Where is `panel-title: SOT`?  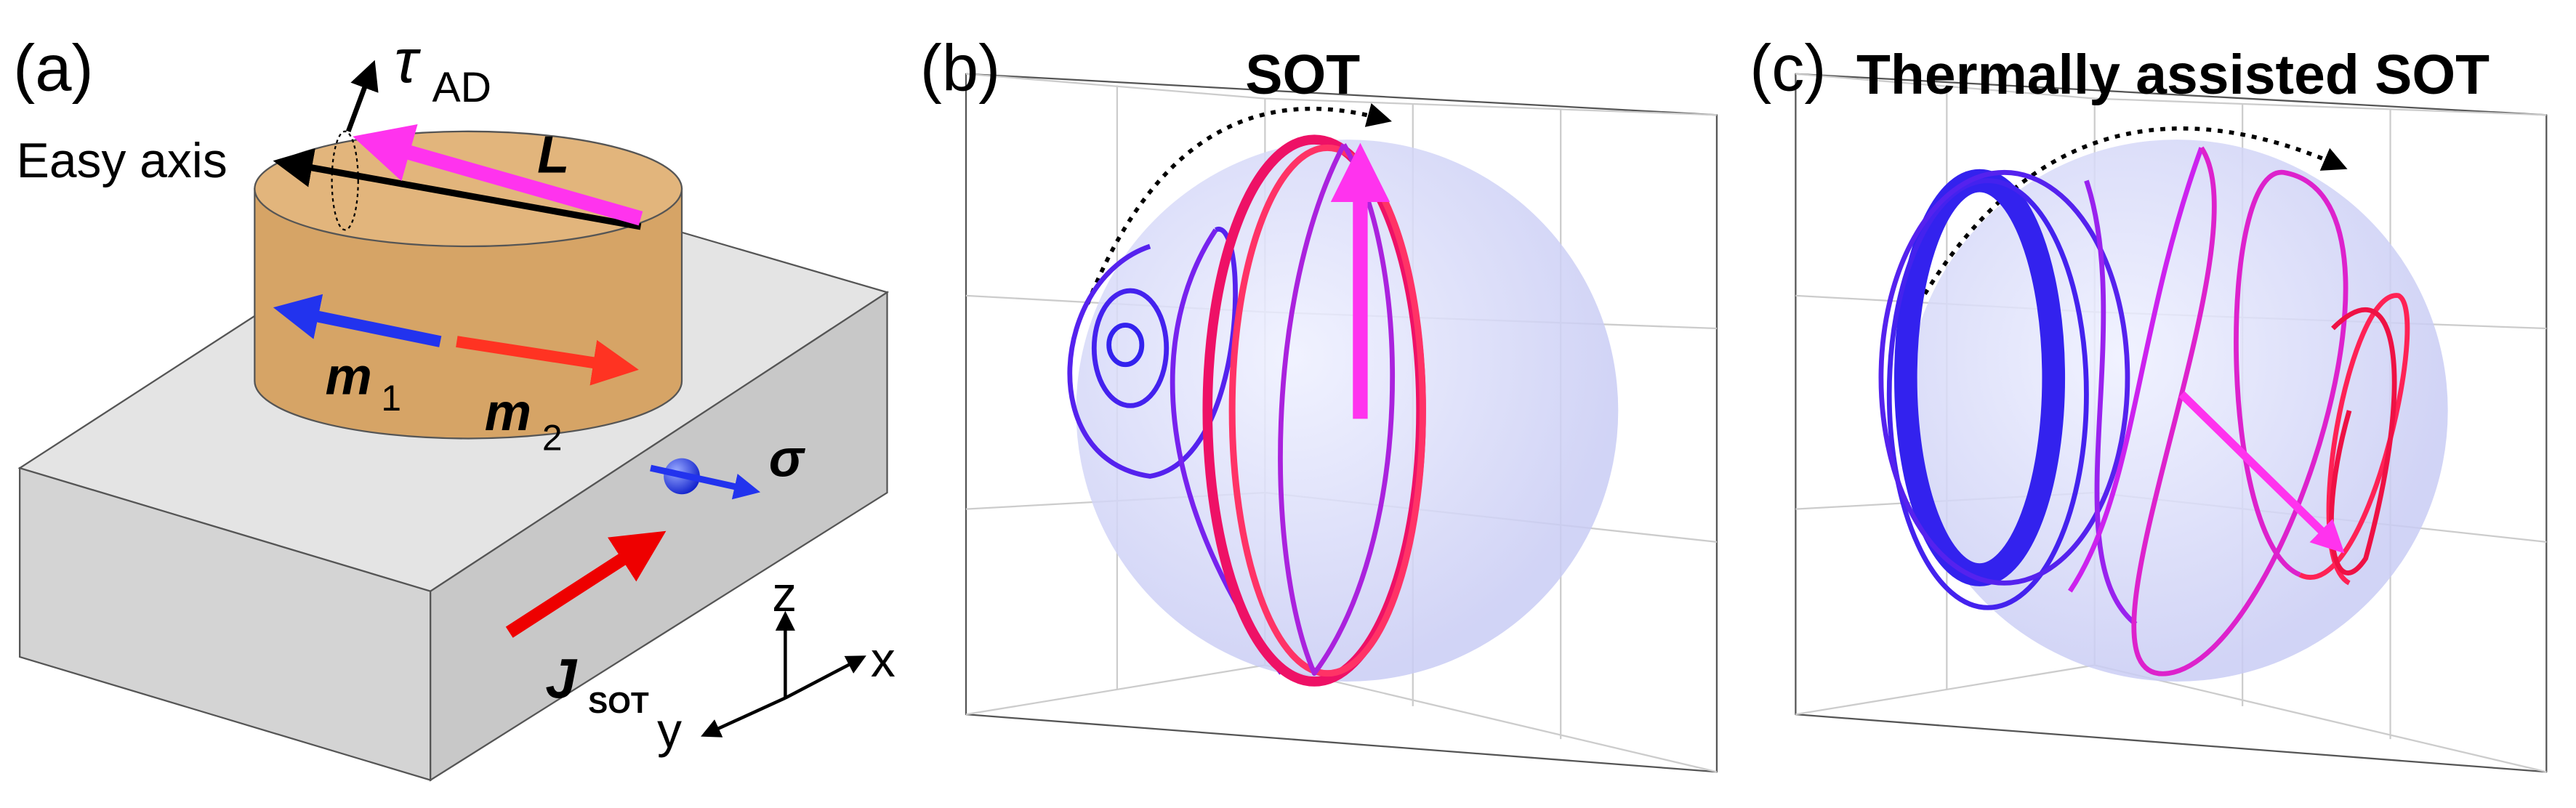 panel-title: SOT is located at coordinates (1302, 75).